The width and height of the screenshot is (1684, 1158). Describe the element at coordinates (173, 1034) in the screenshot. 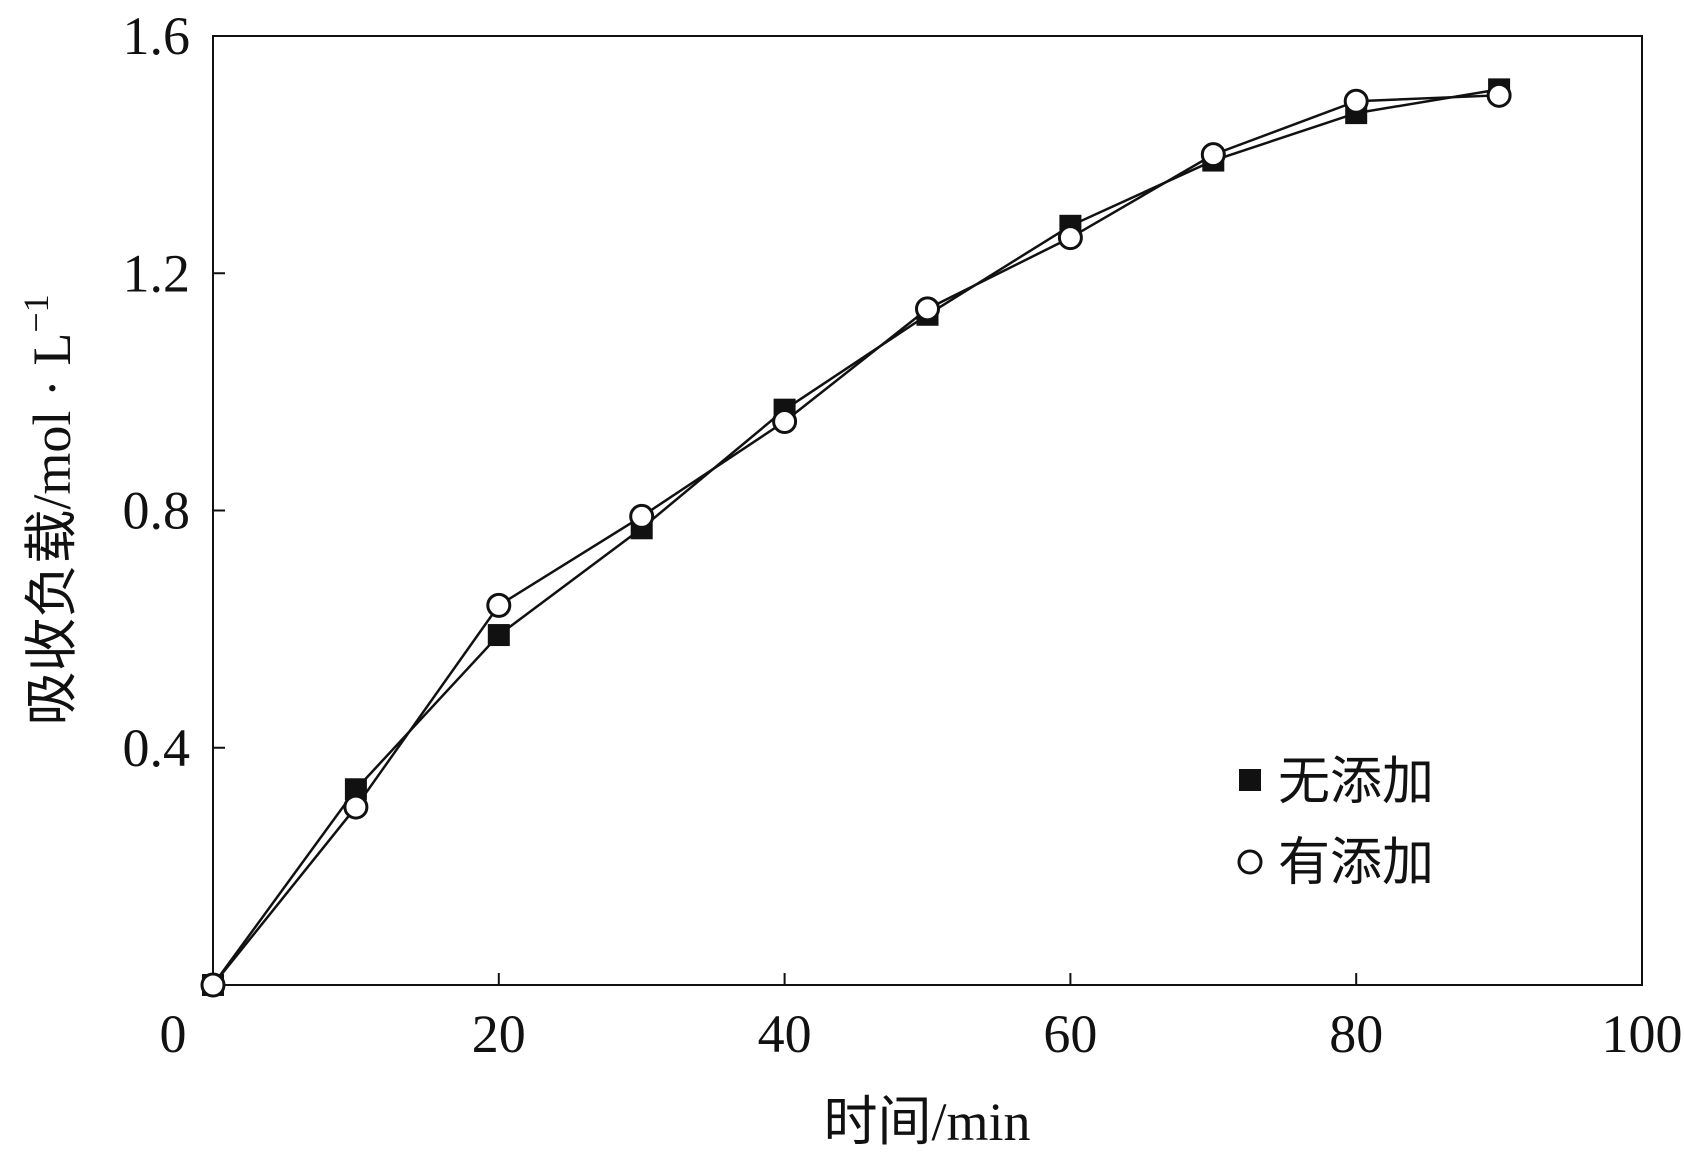

I see `x-tick-label: 0` at that location.